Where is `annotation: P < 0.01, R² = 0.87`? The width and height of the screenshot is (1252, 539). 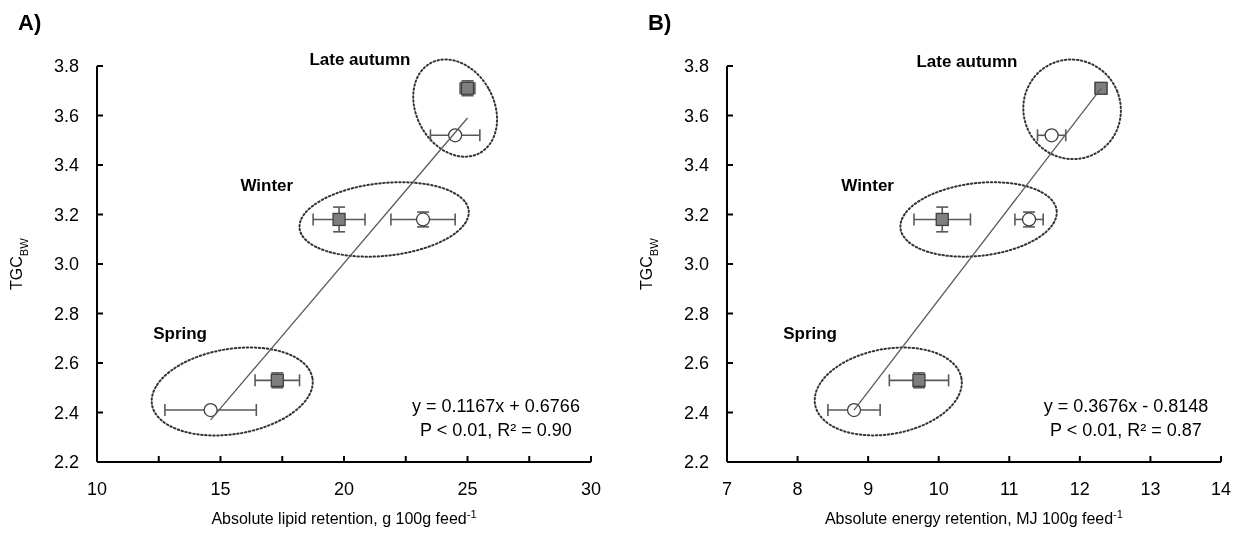 annotation: P < 0.01, R² = 0.87 is located at coordinates (1126, 430).